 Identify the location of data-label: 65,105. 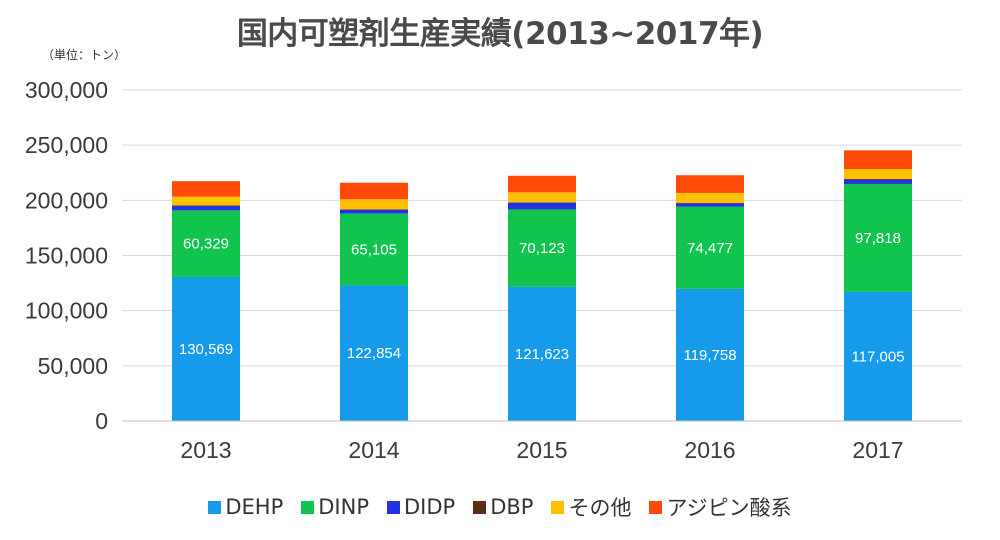
(374, 250).